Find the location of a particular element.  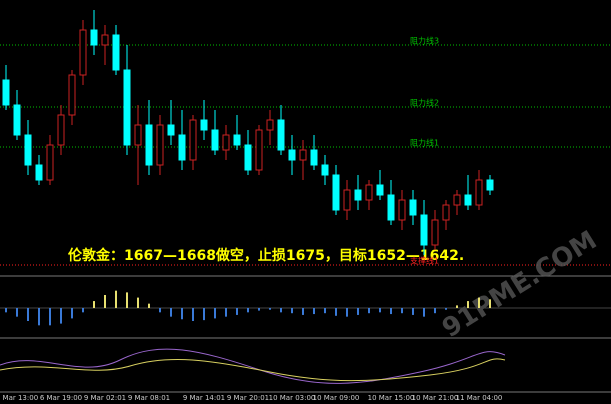

x-tick-label: 9 Mar 08:01 is located at coordinates (149, 398).